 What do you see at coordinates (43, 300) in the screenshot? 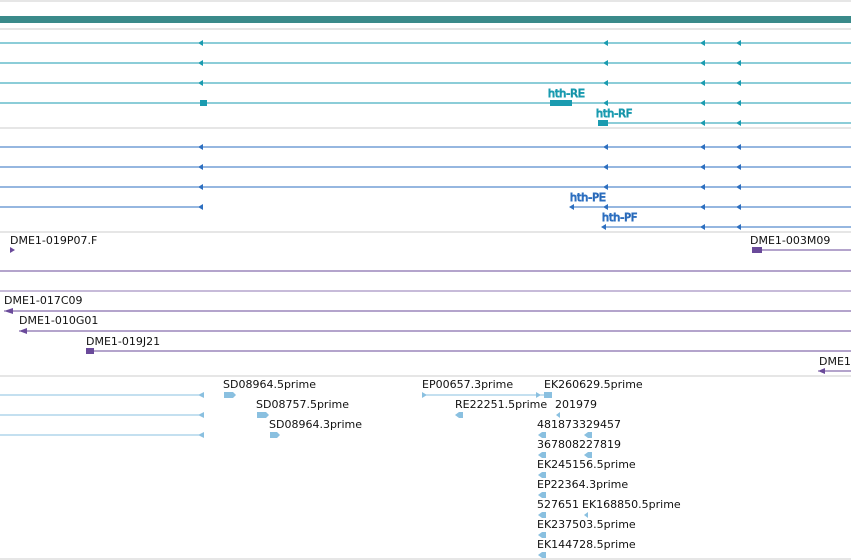
I see `clone-label: DME1-017C09` at bounding box center [43, 300].